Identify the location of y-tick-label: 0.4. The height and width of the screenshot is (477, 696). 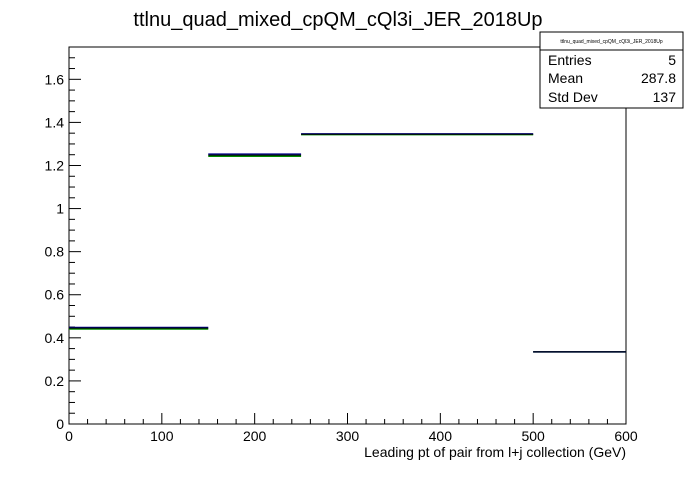
(55, 338).